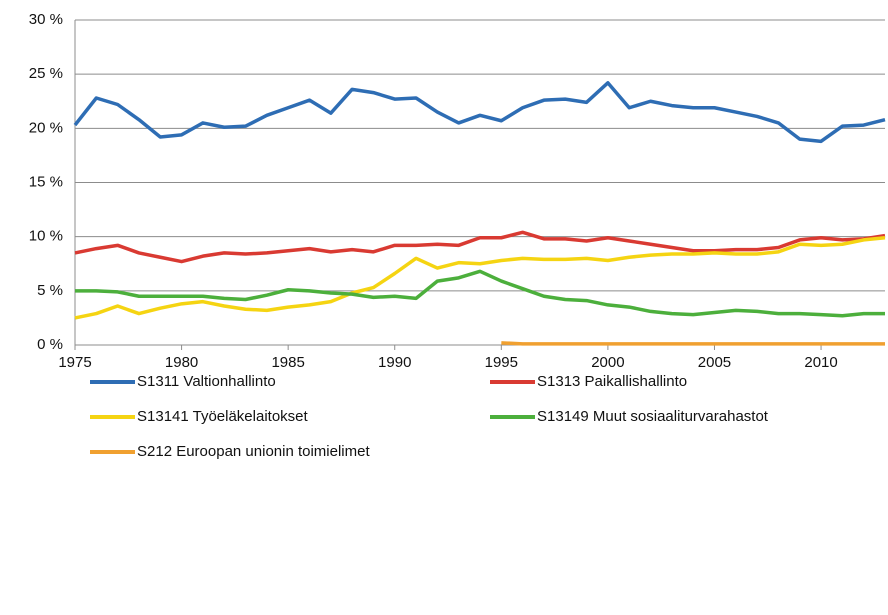  I want to click on x-tick-label: 1975, so click(74, 362).